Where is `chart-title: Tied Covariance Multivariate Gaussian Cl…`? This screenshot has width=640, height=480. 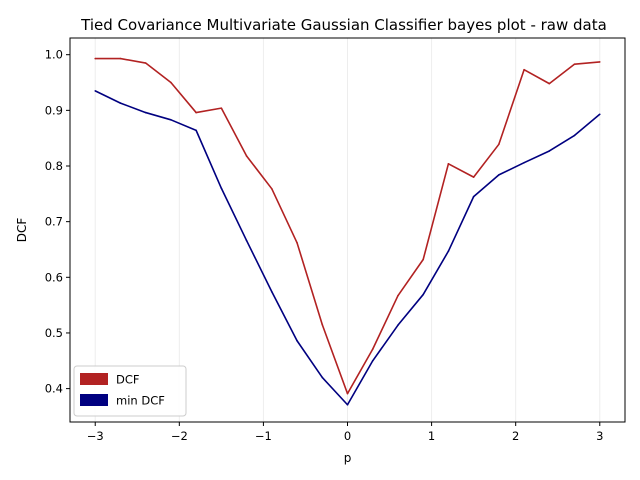
chart-title: Tied Covariance Multivariate Gaussian Cl… is located at coordinates (343, 25).